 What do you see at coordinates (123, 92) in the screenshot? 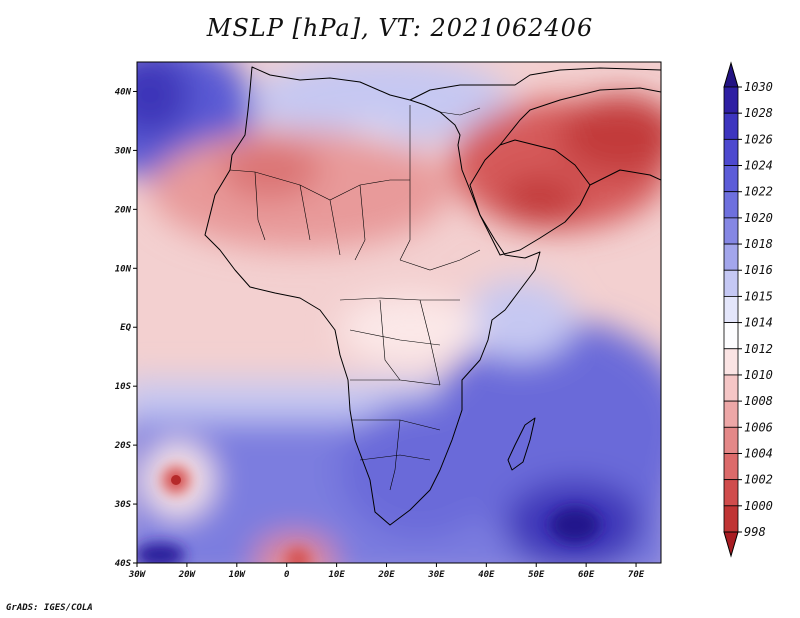
I see `y-tick-label: 40N` at bounding box center [123, 92].